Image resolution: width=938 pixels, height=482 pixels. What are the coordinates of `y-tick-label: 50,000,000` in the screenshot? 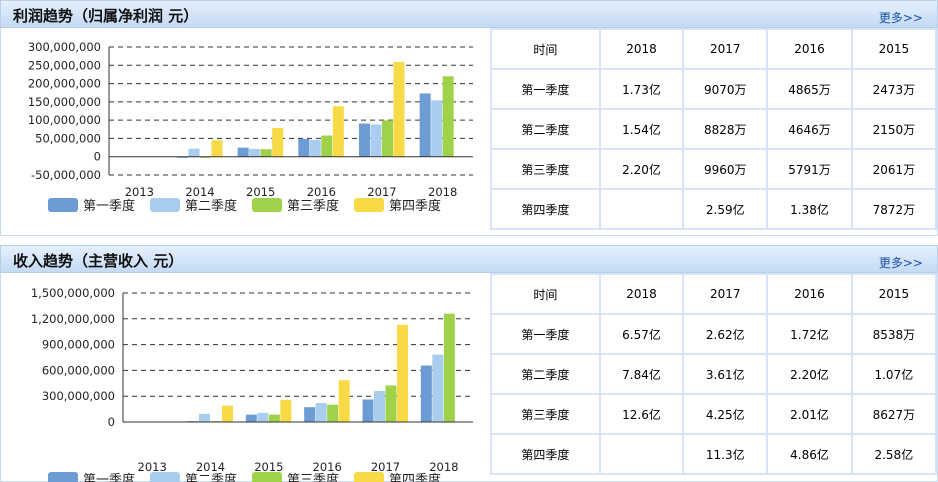 It's located at (68, 138).